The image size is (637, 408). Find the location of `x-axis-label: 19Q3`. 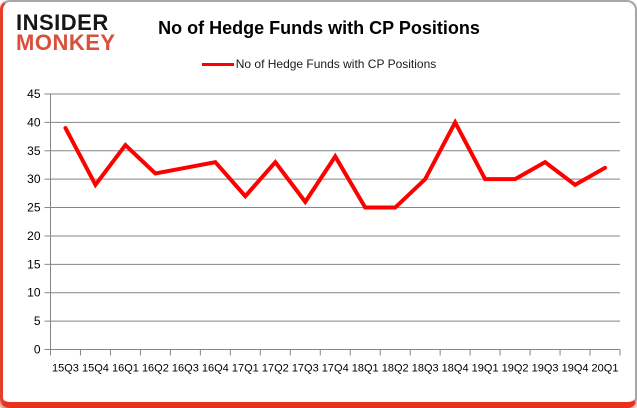

x-axis-label: 19Q3 is located at coordinates (545, 369).